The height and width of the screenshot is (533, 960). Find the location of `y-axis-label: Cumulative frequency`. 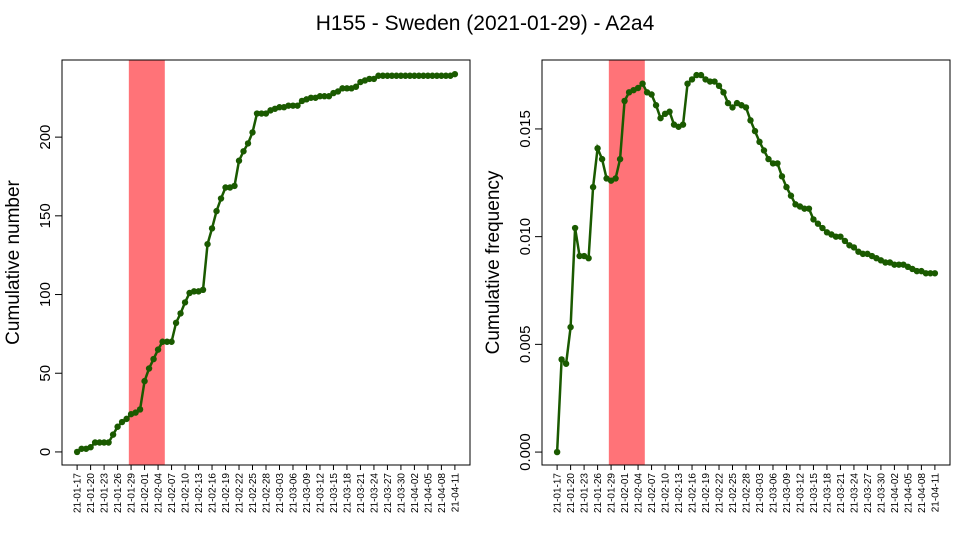

y-axis-label: Cumulative frequency is located at coordinates (493, 262).